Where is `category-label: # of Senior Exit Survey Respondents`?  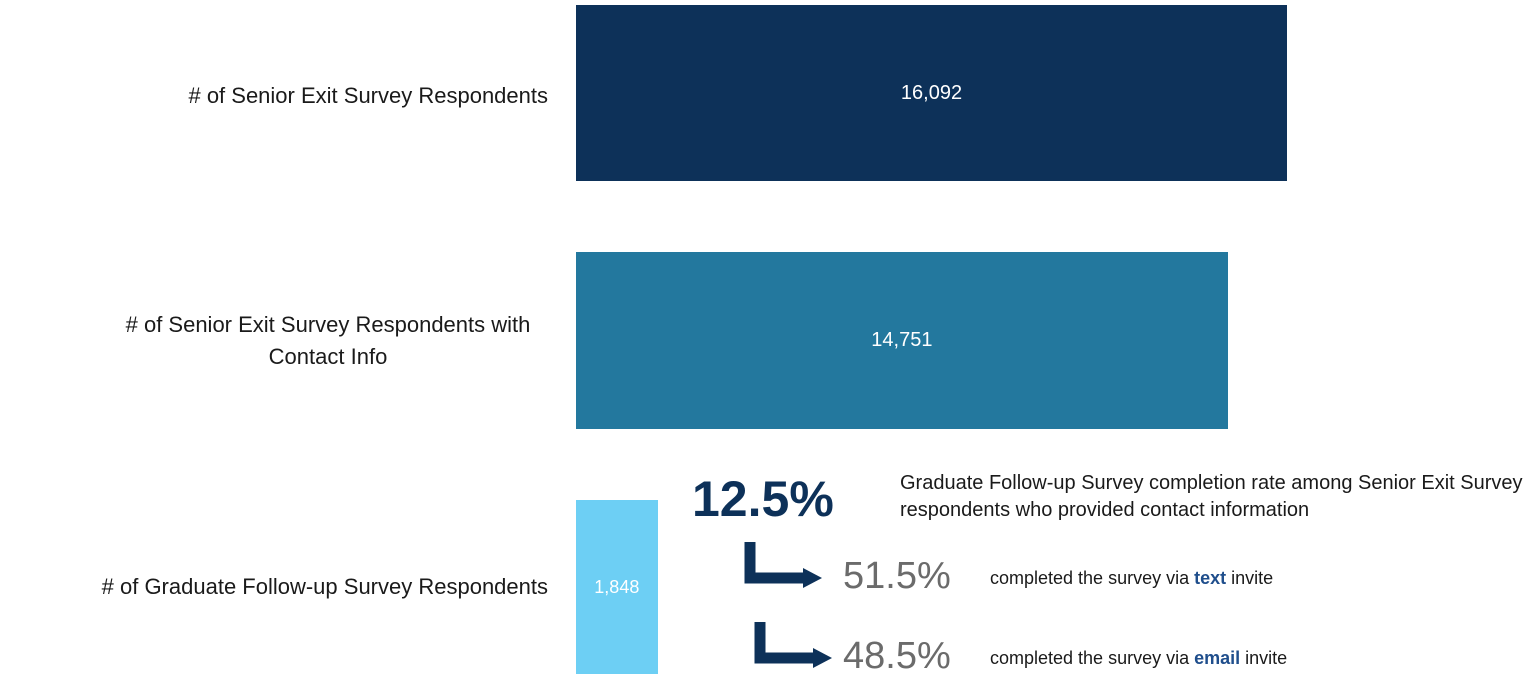
category-label: # of Senior Exit Survey Respondents is located at coordinates (368, 95).